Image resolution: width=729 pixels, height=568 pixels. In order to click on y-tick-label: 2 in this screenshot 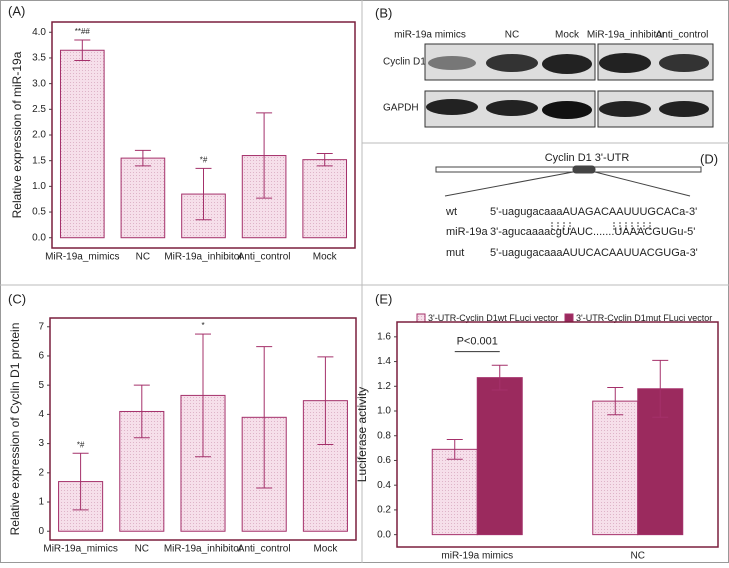, I will do `click(41, 472)`.